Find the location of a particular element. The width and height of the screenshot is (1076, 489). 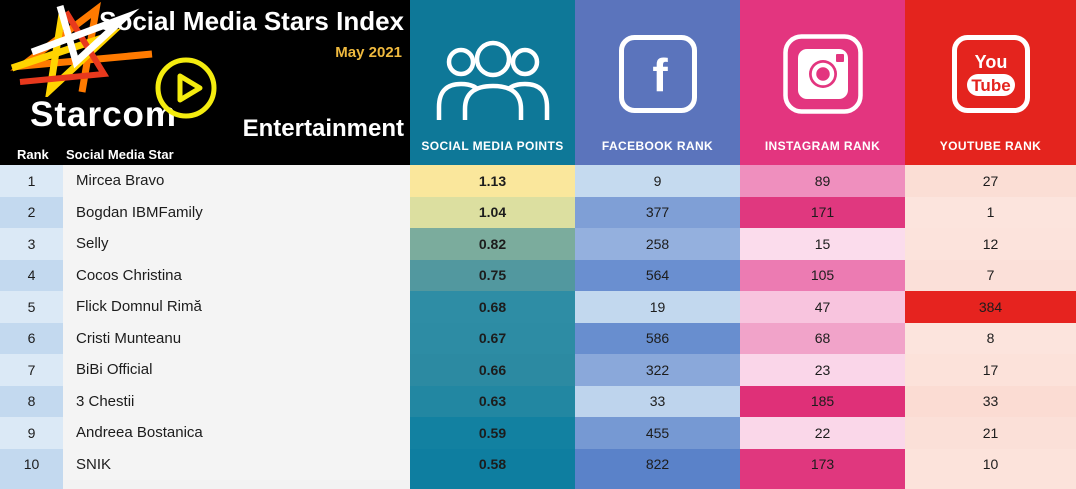

youtube-cell: 27 is located at coordinates (990, 181).